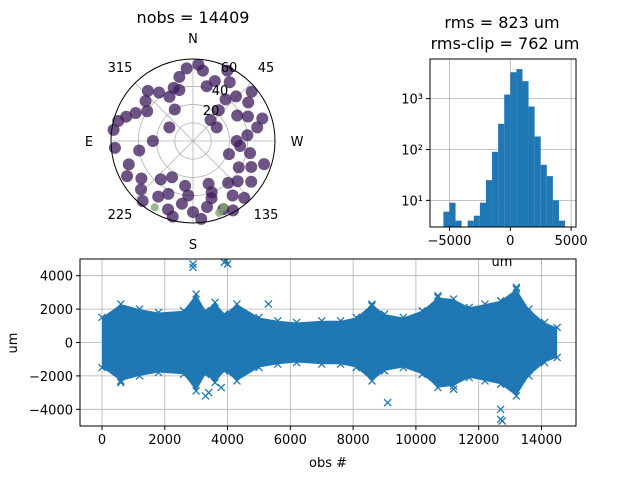  I want to click on residual-xlabel: obs #, so click(328, 463).